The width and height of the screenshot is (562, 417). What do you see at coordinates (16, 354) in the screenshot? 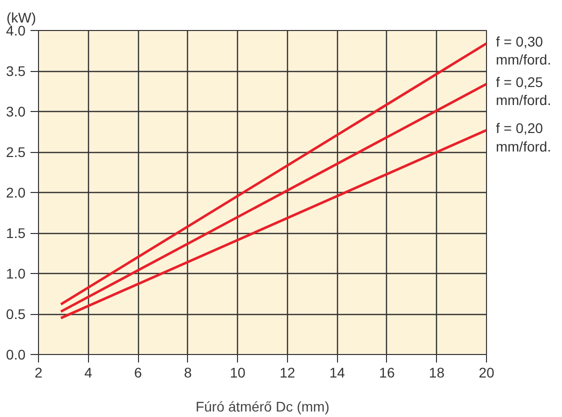
I see `y-tick-label: 0.0` at bounding box center [16, 354].